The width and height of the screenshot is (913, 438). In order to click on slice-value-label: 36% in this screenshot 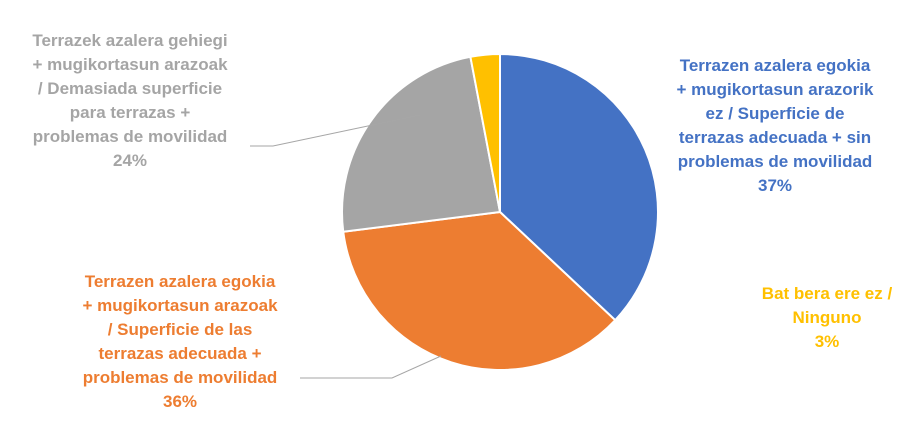, I will do `click(180, 401)`.